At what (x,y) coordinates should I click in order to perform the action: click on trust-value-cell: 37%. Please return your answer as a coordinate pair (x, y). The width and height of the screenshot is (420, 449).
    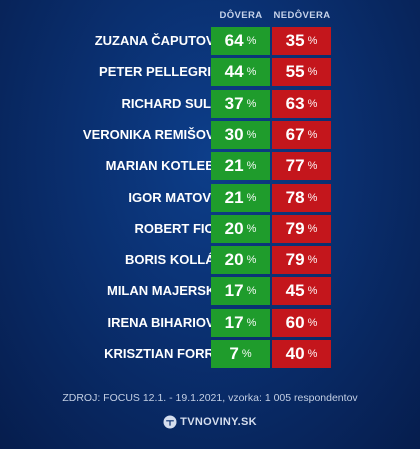
    Looking at the image, I should click on (240, 104).